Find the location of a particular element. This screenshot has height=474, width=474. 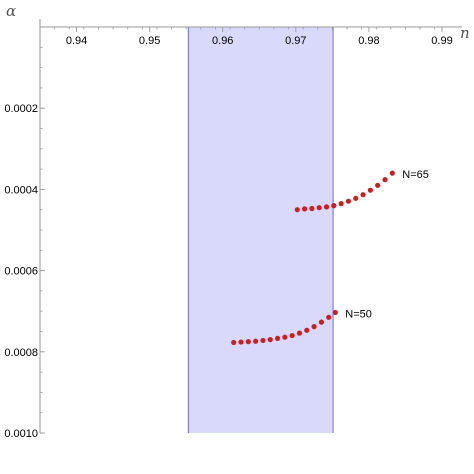

x-tick-label: 0.94 is located at coordinates (76, 41).